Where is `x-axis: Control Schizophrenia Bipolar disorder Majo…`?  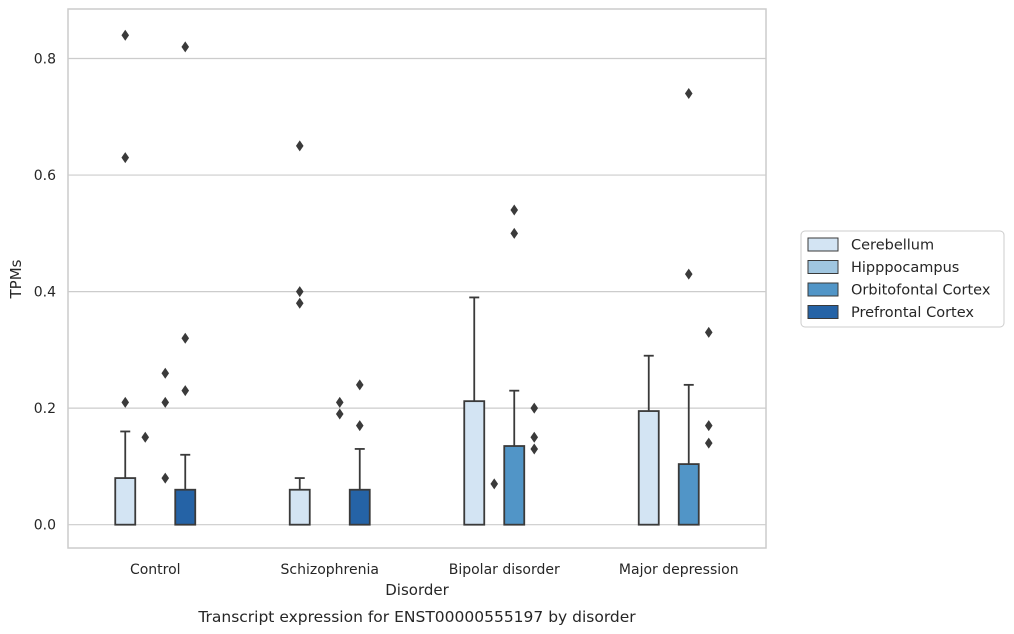 x-axis: Control Schizophrenia Bipolar disorder Majo… is located at coordinates (434, 570).